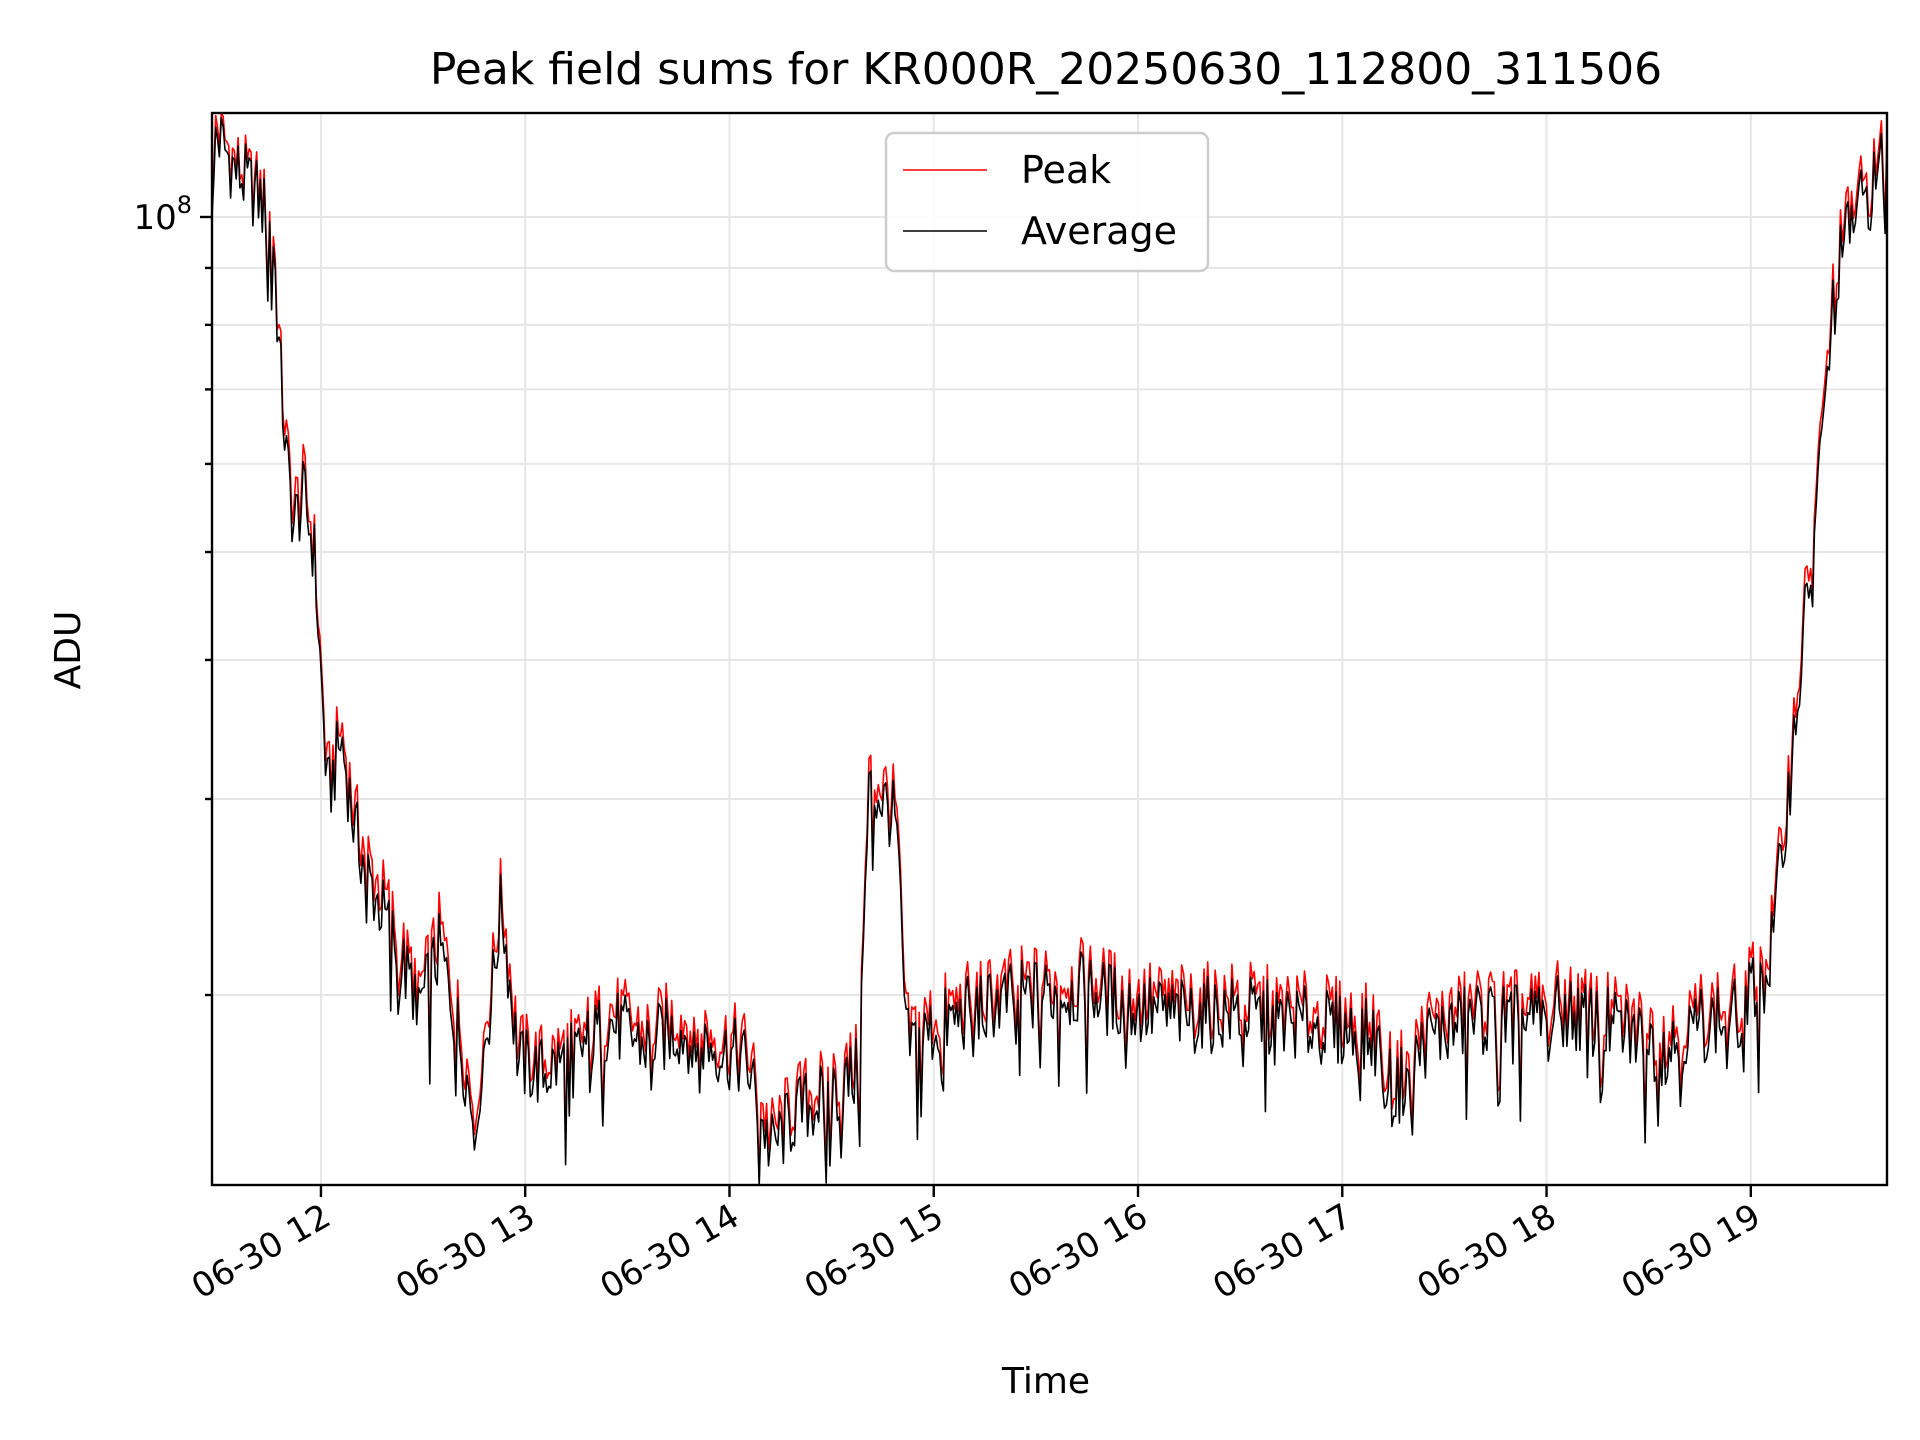  What do you see at coordinates (162, 214) in the screenshot?
I see `y-tick-label: 108` at bounding box center [162, 214].